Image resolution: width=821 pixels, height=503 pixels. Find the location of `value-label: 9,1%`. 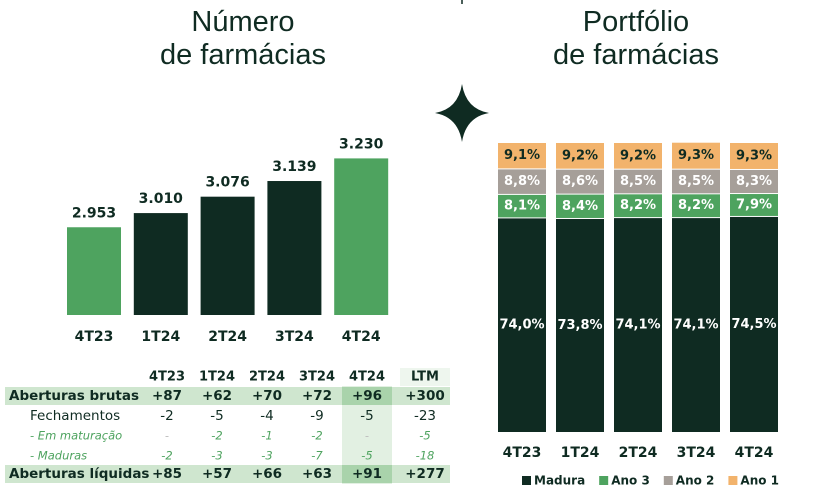

value-label: 9,1% is located at coordinates (522, 155).